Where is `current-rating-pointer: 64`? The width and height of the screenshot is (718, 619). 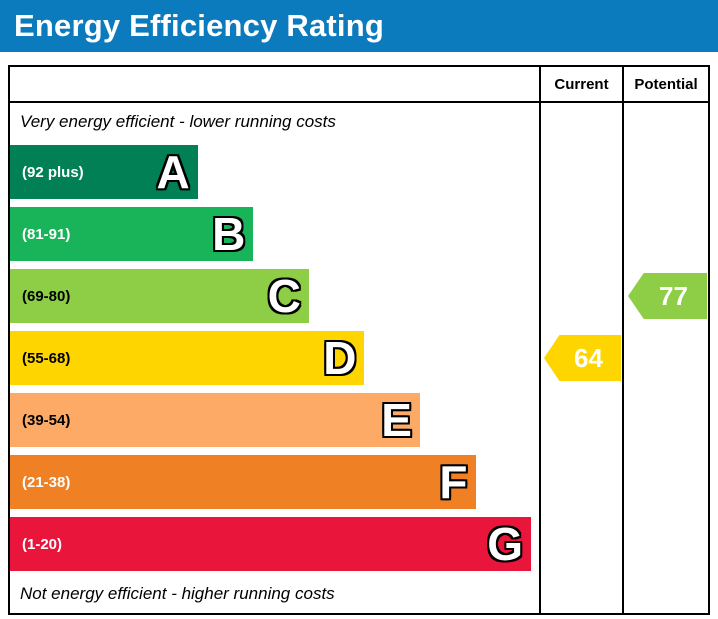
current-rating-pointer: 64 is located at coordinates (582, 358).